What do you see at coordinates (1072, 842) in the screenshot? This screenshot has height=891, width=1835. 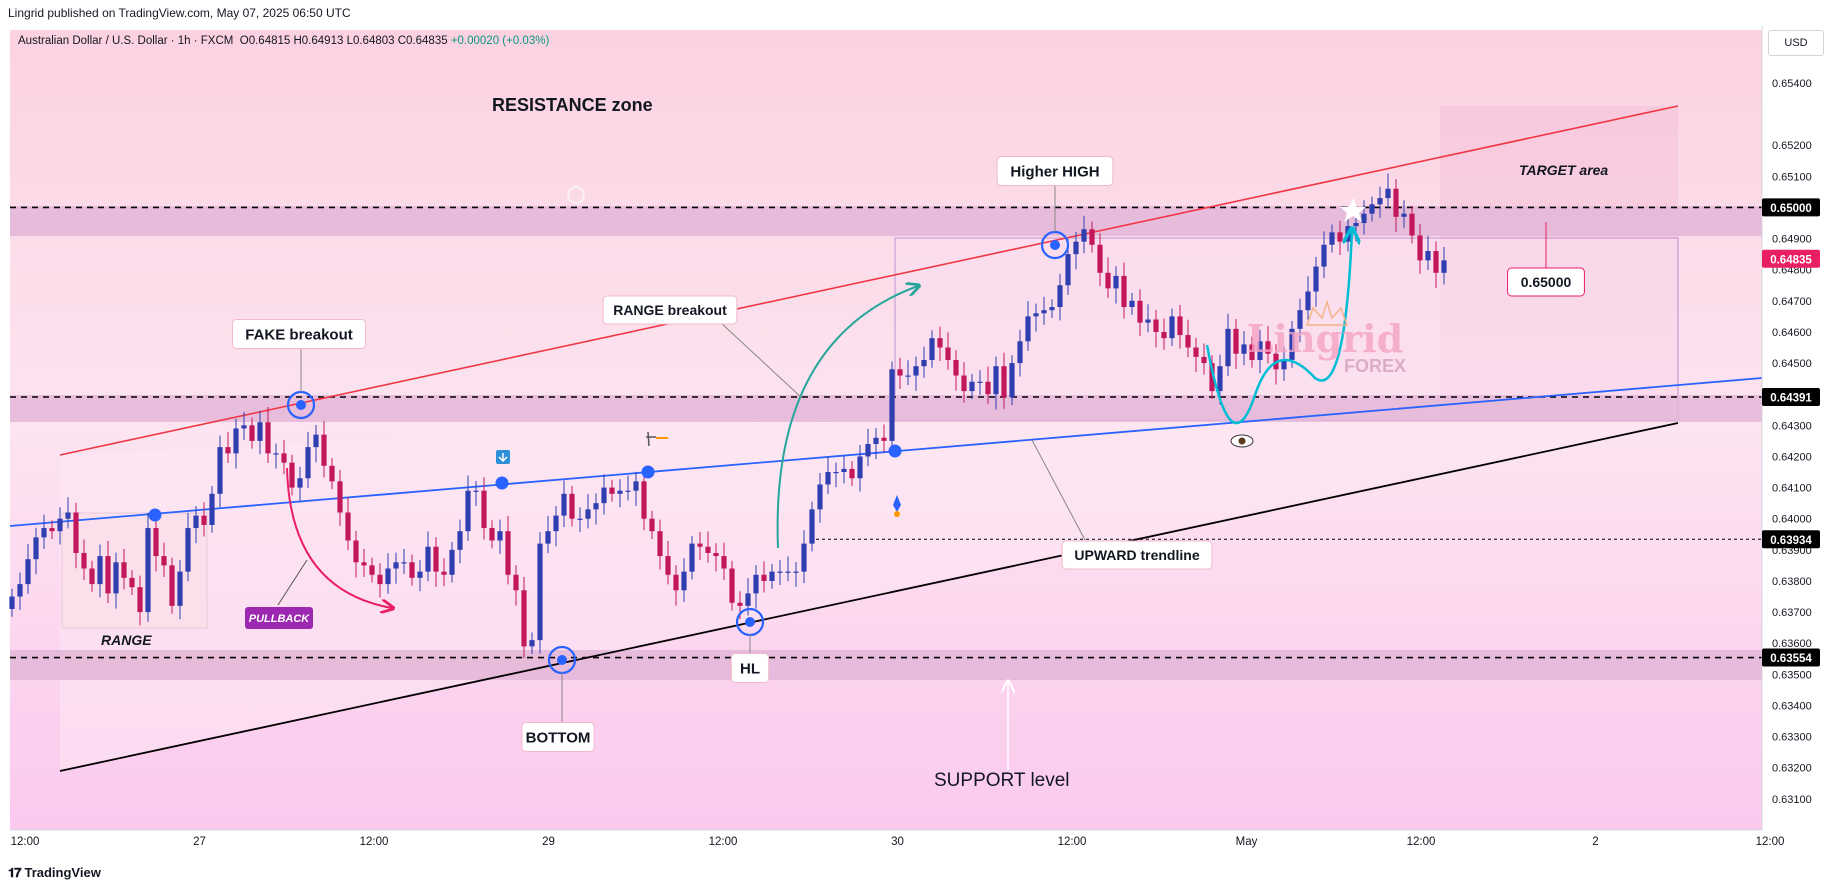 I see `x-tick-label: 12:00` at bounding box center [1072, 842].